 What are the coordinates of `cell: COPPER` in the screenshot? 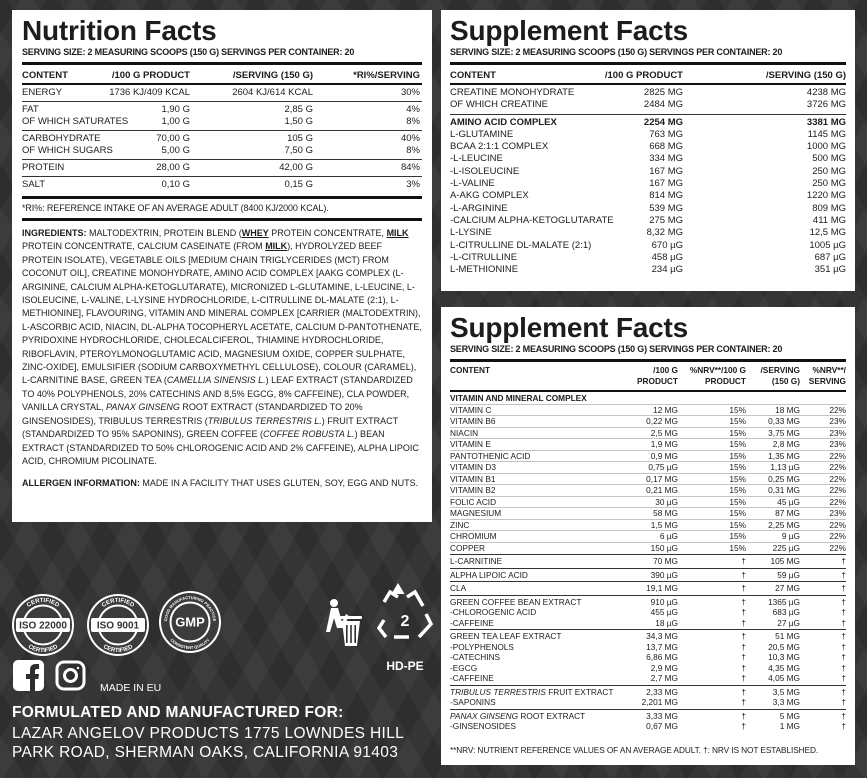 It's located at (468, 547).